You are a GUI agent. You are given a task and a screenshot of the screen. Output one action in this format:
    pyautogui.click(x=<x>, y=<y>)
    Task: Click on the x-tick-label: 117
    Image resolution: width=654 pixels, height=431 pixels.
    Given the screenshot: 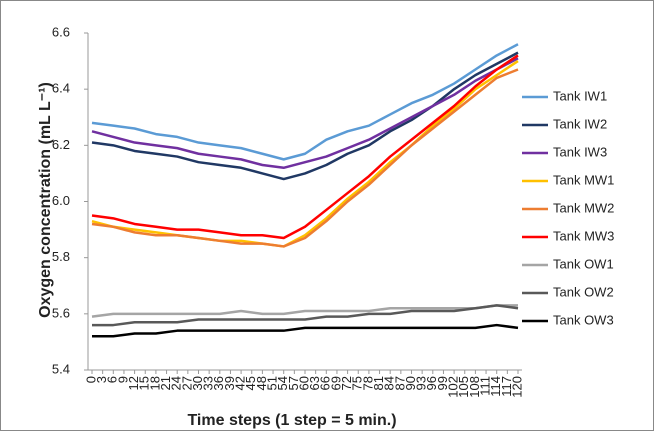 What is the action you would take?
    pyautogui.click(x=506, y=386)
    